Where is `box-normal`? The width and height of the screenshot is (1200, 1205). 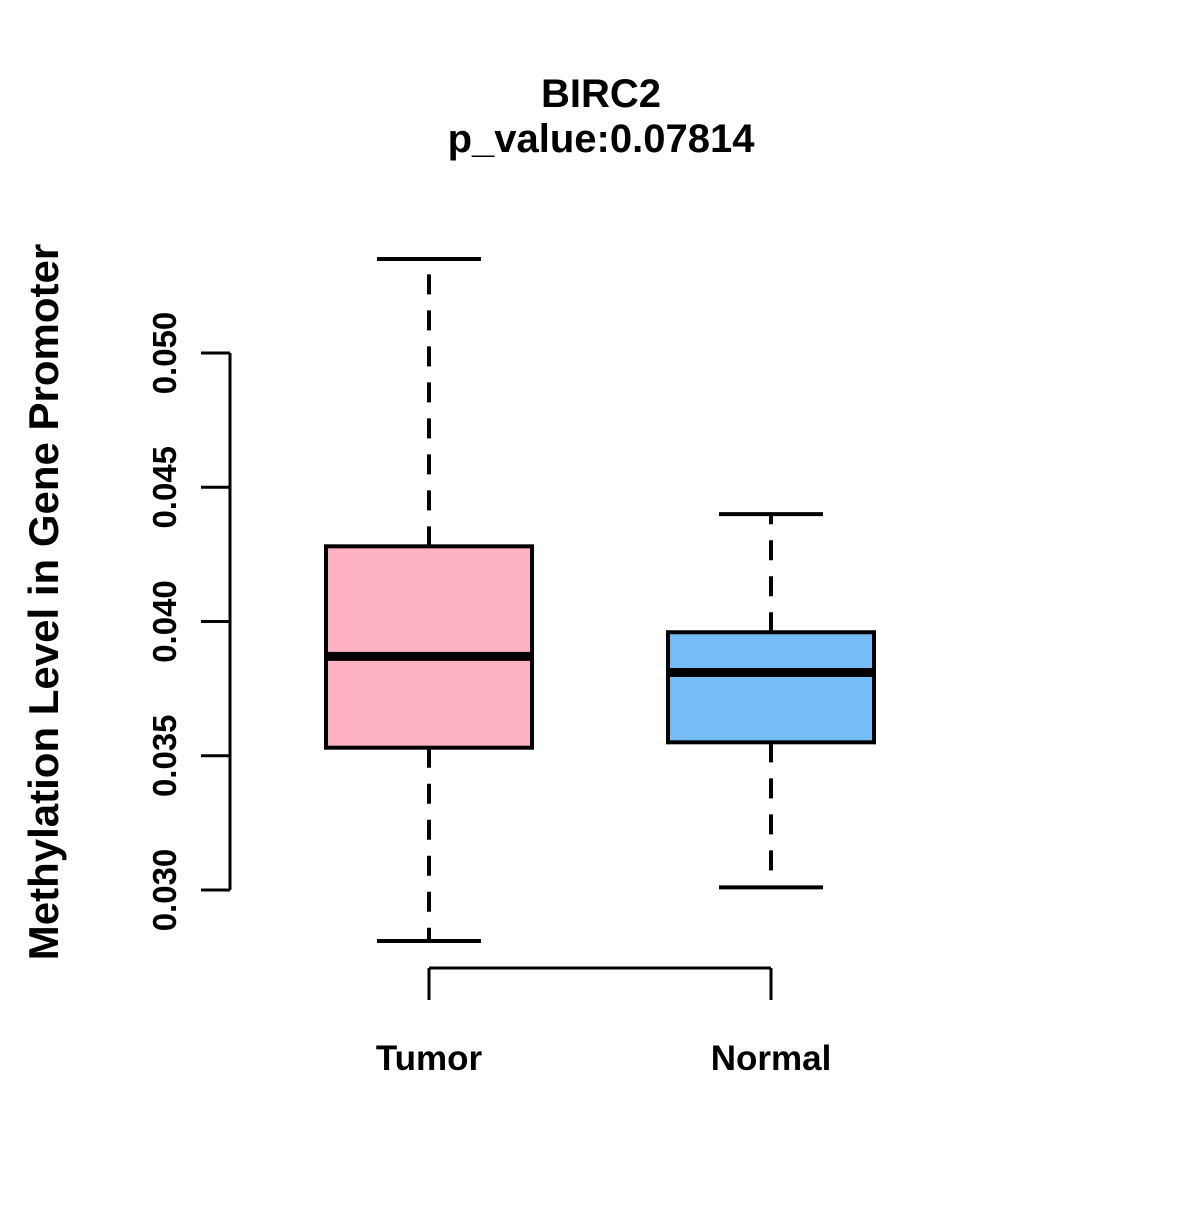 box-normal is located at coordinates (771, 687).